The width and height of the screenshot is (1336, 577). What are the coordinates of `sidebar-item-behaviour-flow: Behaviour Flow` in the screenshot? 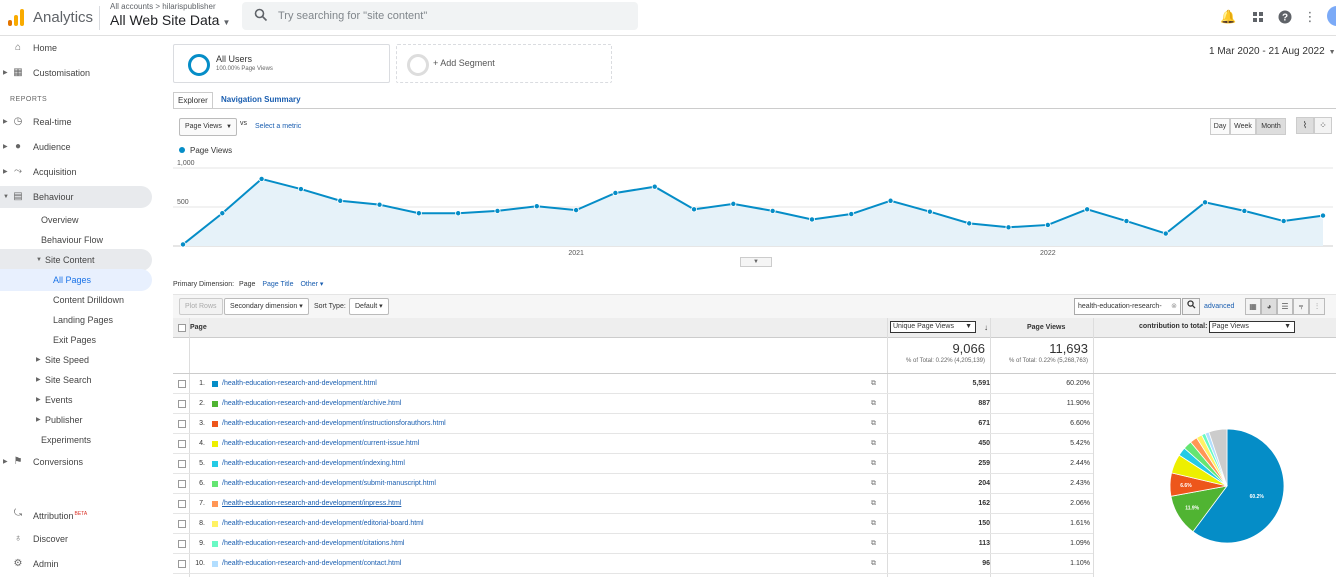 It's located at (76, 240).